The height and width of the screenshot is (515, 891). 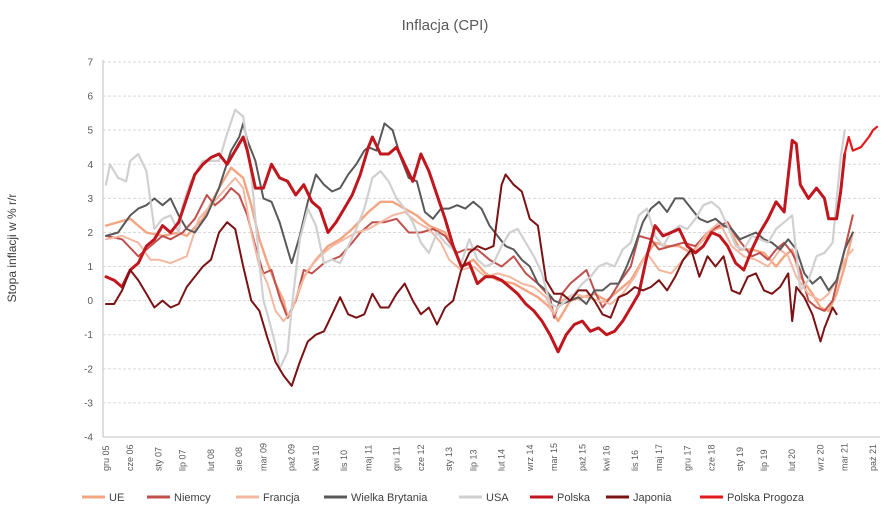 I want to click on y-axis-ticks: -4 -3 -2 -1 0 1 2 3 4 5 6 7, so click(x=88, y=251).